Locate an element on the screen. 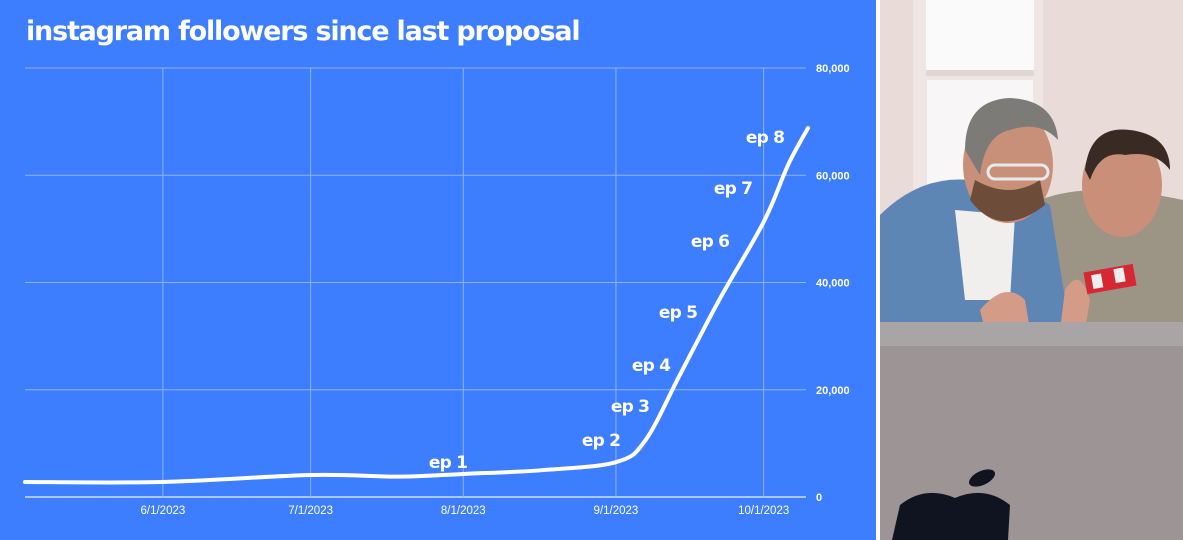 Image resolution: width=1183 pixels, height=540 pixels. episode-annotation: ep 7 is located at coordinates (733, 189).